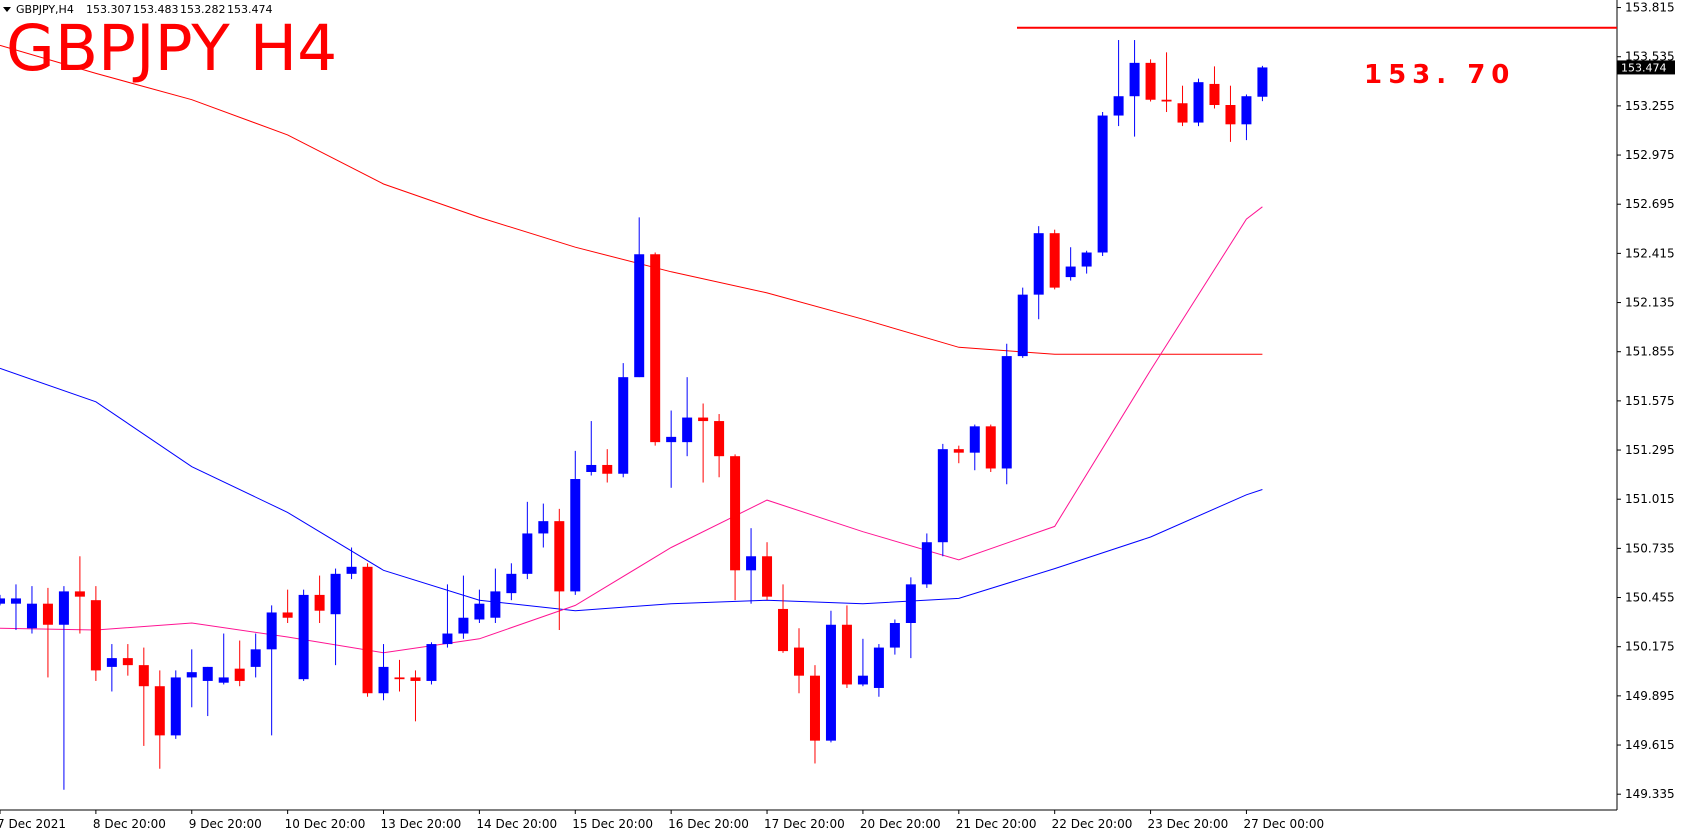 This screenshot has height=833, width=1682. I want to click on x-tick-label: 8 Dec 20:00, so click(129, 824).